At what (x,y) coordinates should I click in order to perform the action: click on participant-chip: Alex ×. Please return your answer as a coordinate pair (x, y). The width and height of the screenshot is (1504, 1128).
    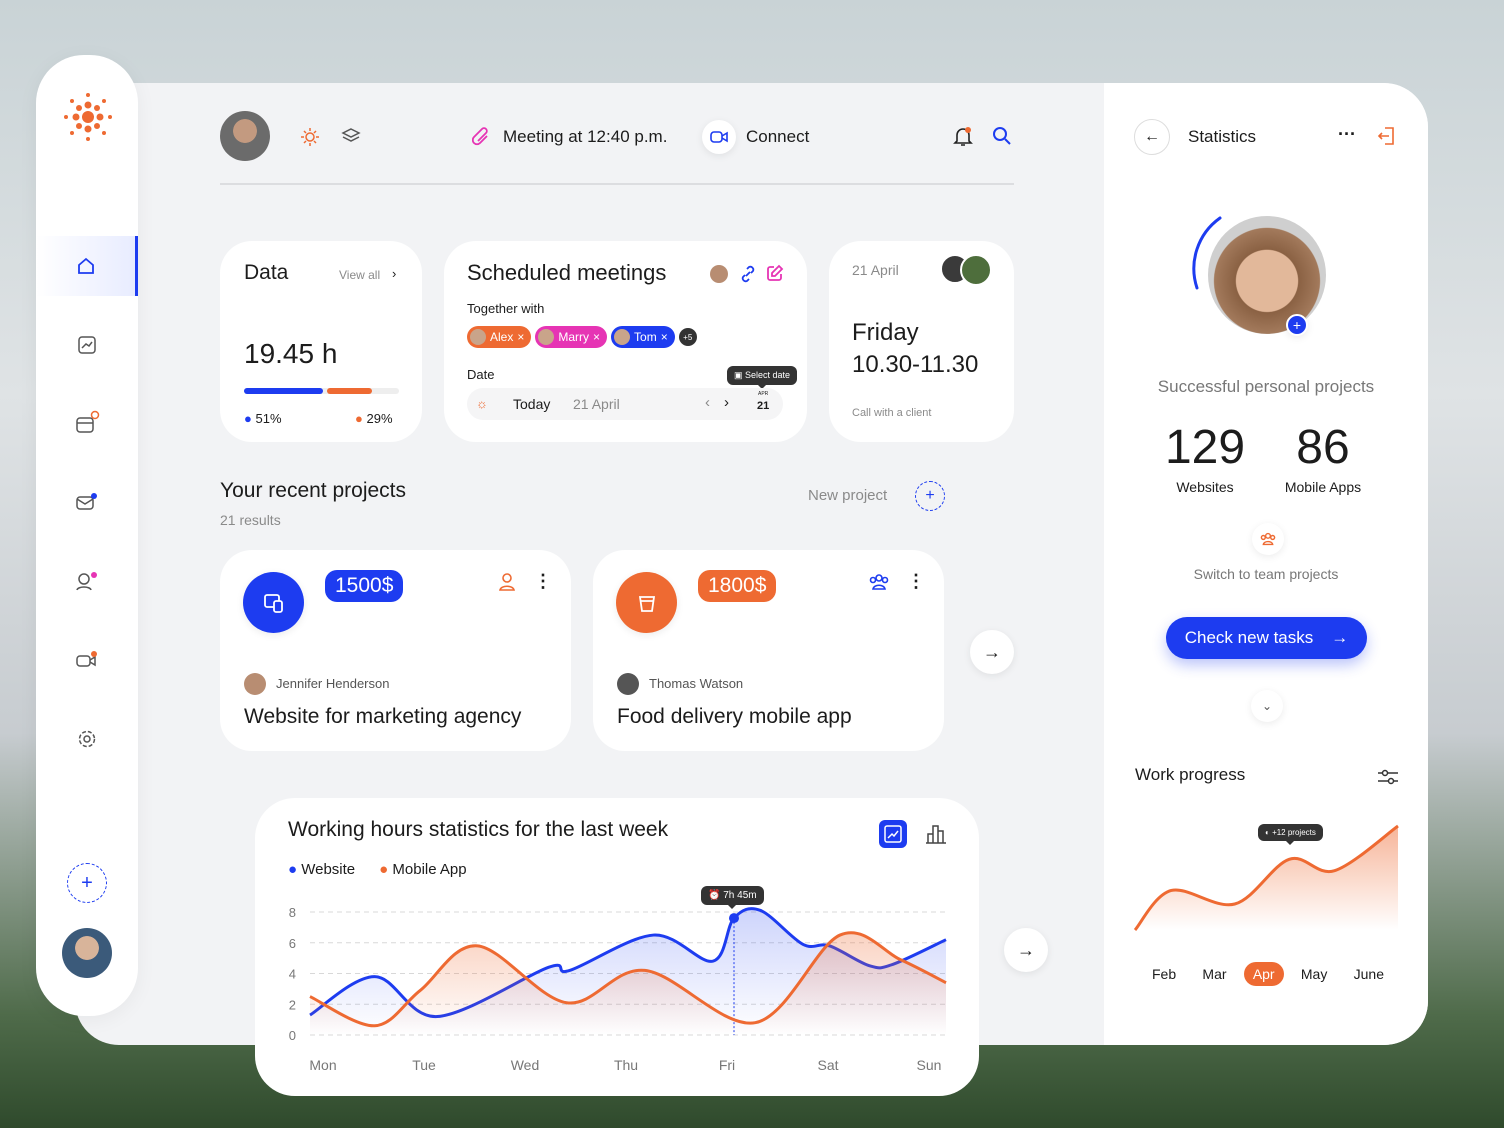
    Looking at the image, I should click on (499, 337).